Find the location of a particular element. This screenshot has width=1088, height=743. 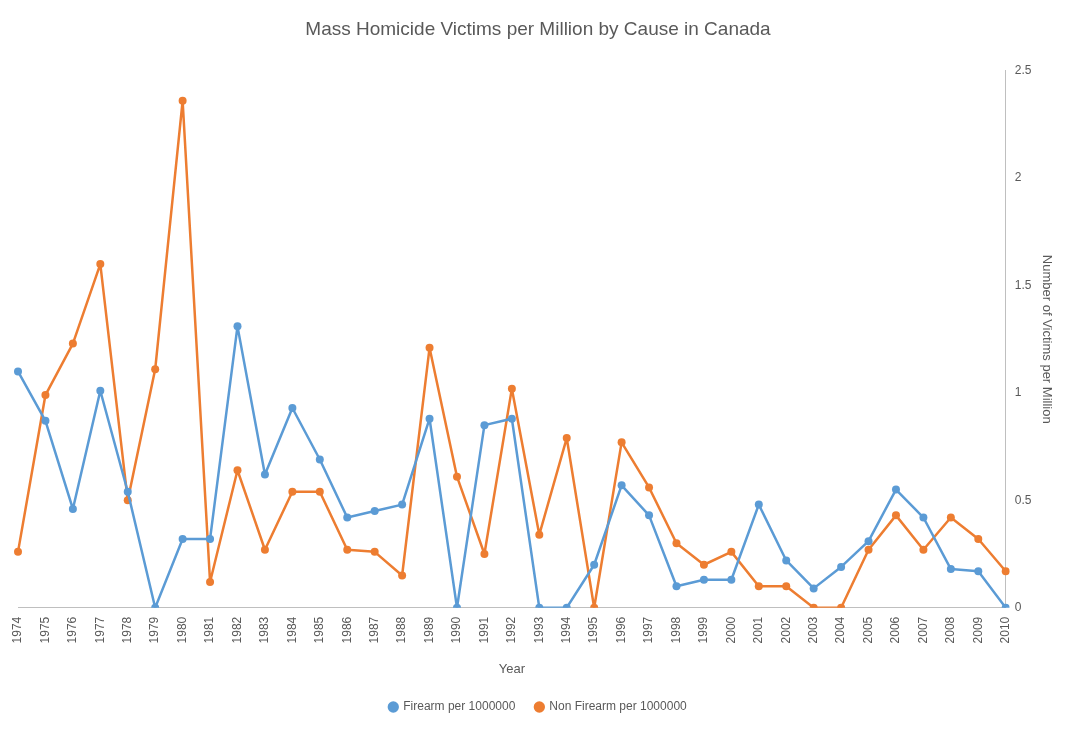

x-tick-label: 2001 is located at coordinates (758, 630).